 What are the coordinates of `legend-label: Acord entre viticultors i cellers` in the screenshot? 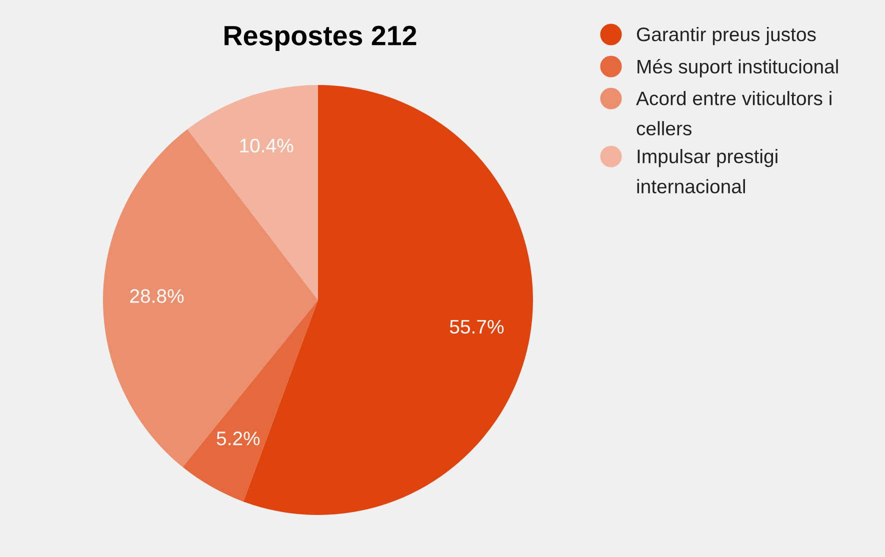 It's located at (734, 113).